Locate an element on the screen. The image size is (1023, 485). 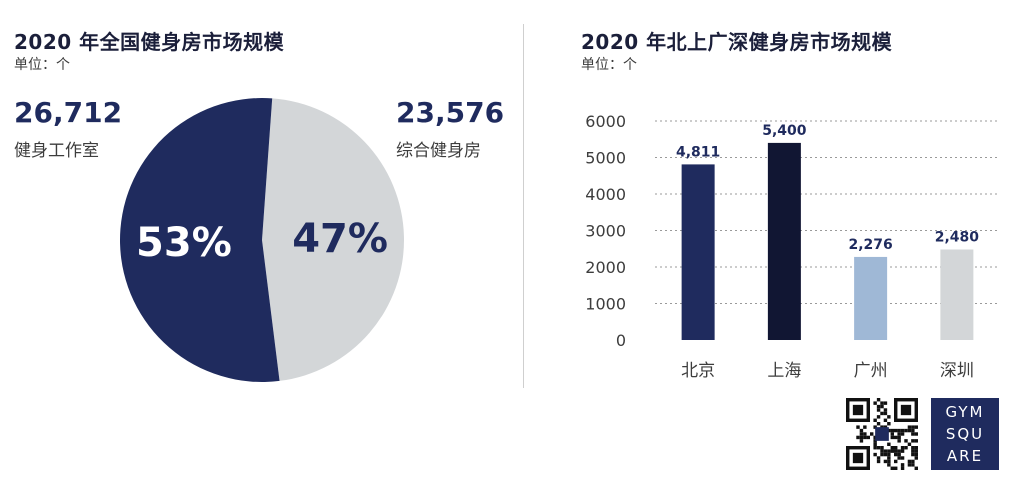
gymsquare-logo: GYM SQU ARE is located at coordinates (965, 434).